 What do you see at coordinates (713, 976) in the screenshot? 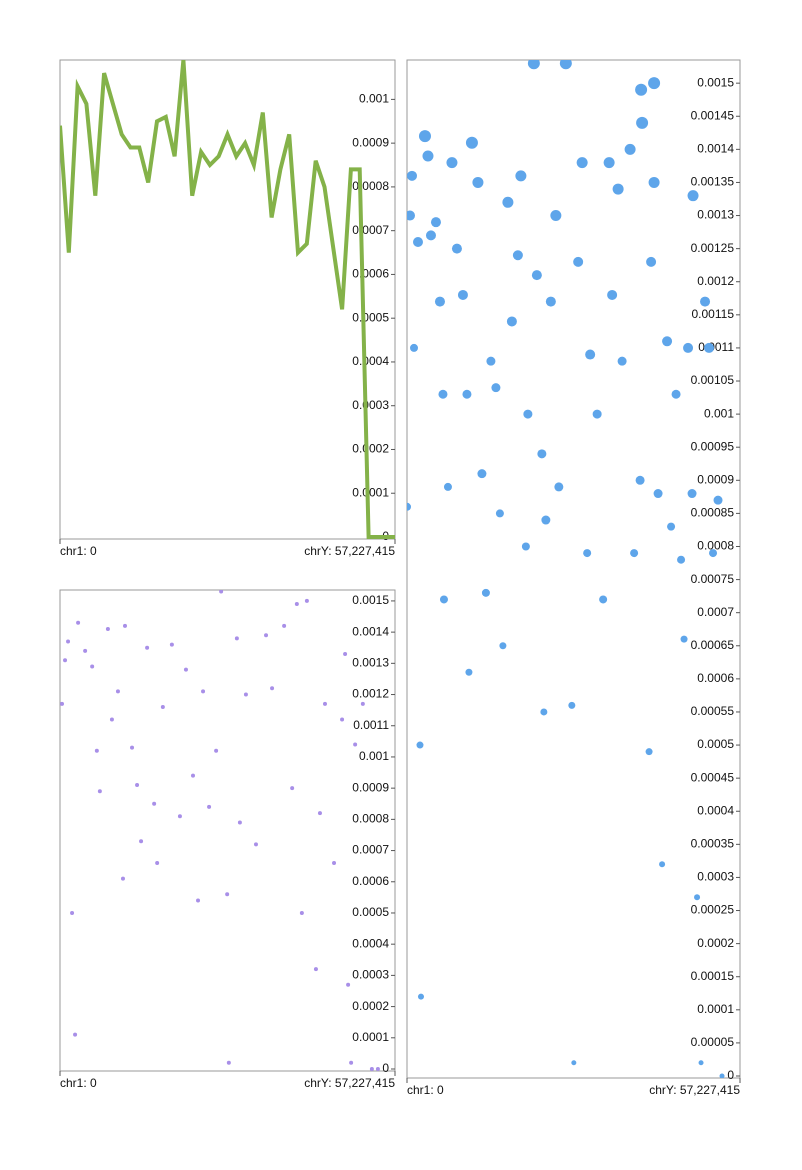
I see `y-tick-label: 0.00015` at bounding box center [713, 976].